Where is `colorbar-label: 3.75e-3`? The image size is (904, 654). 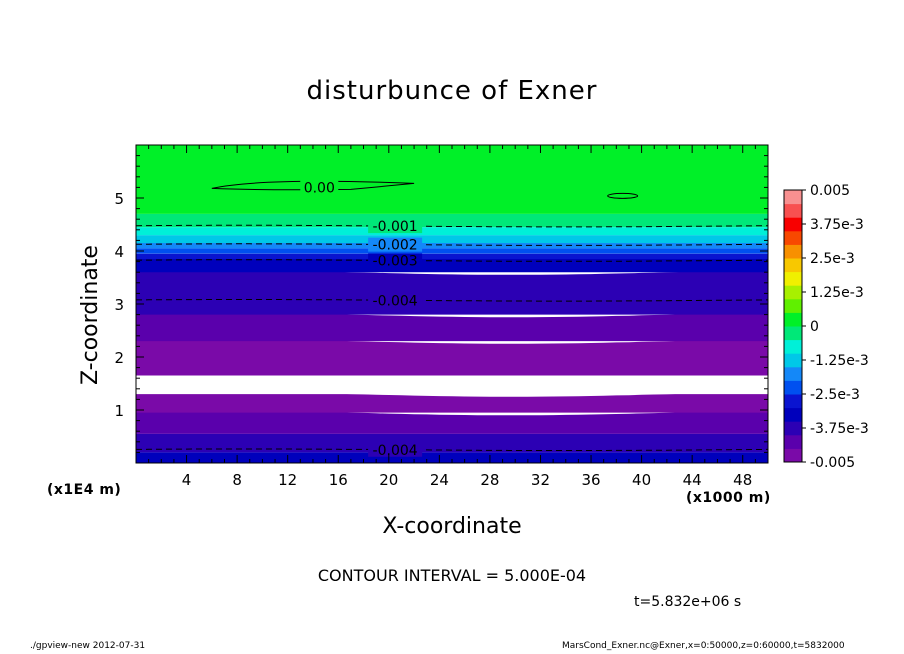
colorbar-label: 3.75e-3 is located at coordinates (837, 225).